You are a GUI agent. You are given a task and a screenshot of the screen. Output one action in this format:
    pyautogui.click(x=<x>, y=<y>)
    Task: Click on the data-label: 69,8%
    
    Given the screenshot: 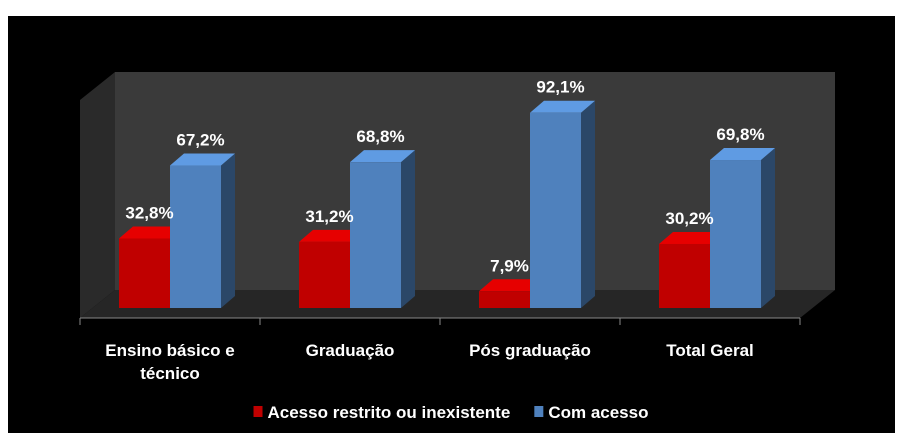 What is the action you would take?
    pyautogui.click(x=740, y=134)
    